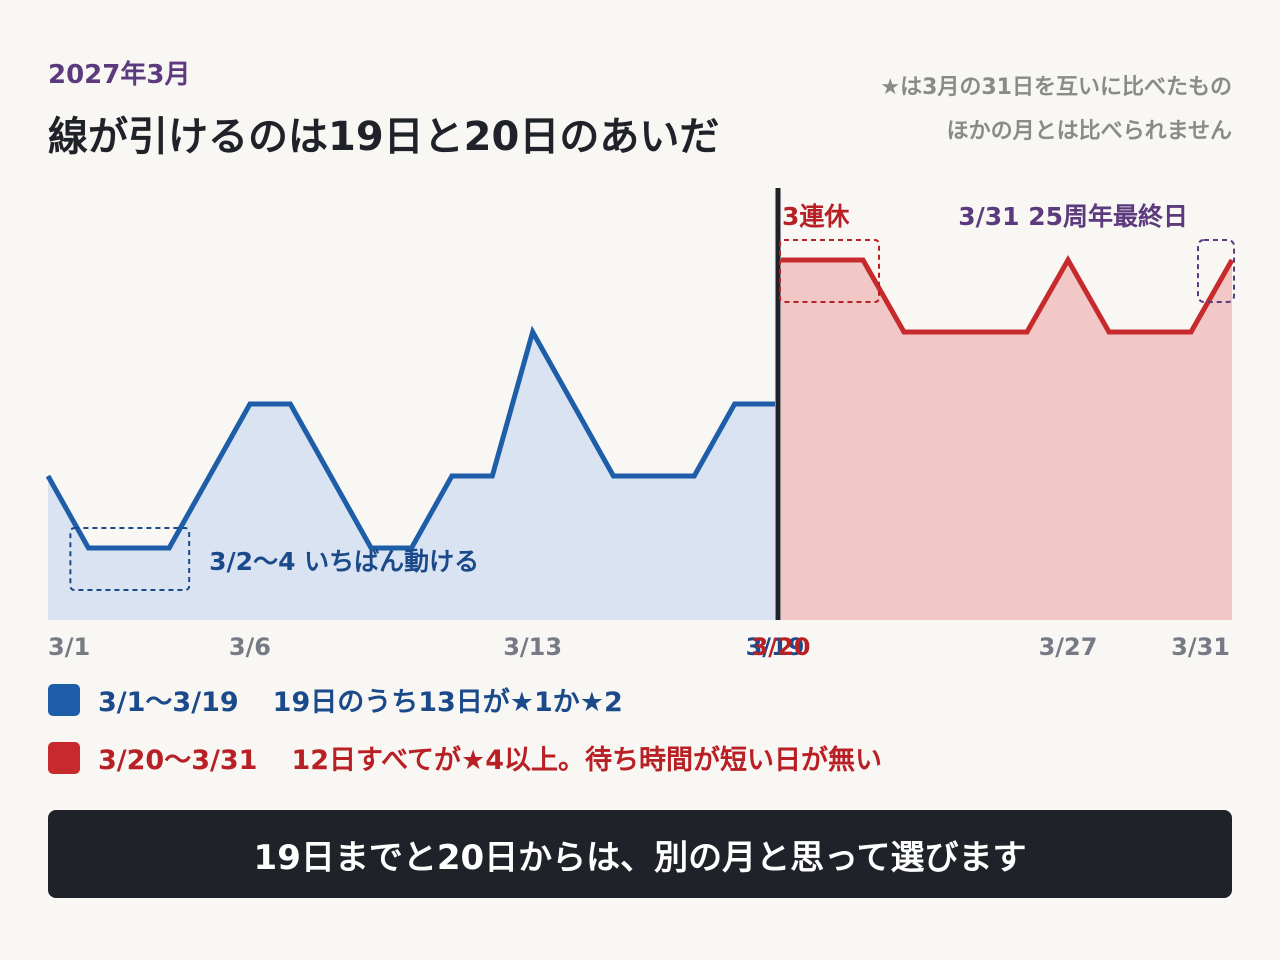  What do you see at coordinates (816, 216) in the screenshot?
I see `annotation-label-holiday: 3連休` at bounding box center [816, 216].